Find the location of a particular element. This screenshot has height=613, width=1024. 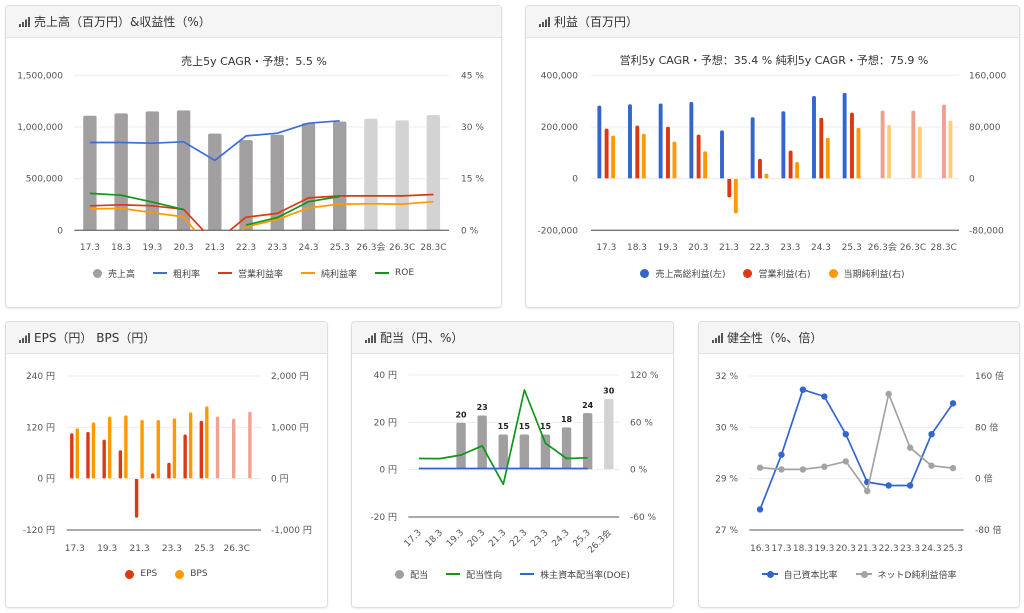

legend-item: BPS is located at coordinates (191, 574).